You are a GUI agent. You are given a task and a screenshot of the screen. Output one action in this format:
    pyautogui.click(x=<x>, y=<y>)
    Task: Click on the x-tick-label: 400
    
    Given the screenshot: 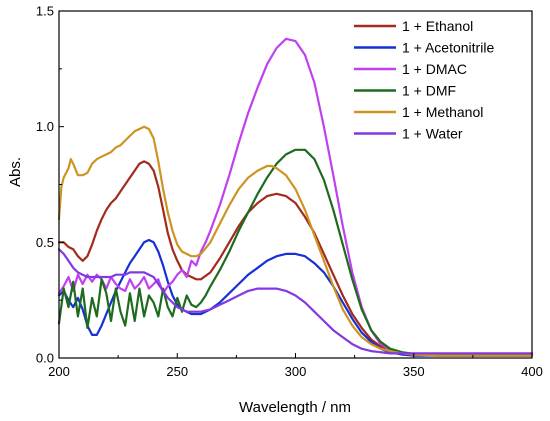 What is the action you would take?
    pyautogui.click(x=532, y=371)
    